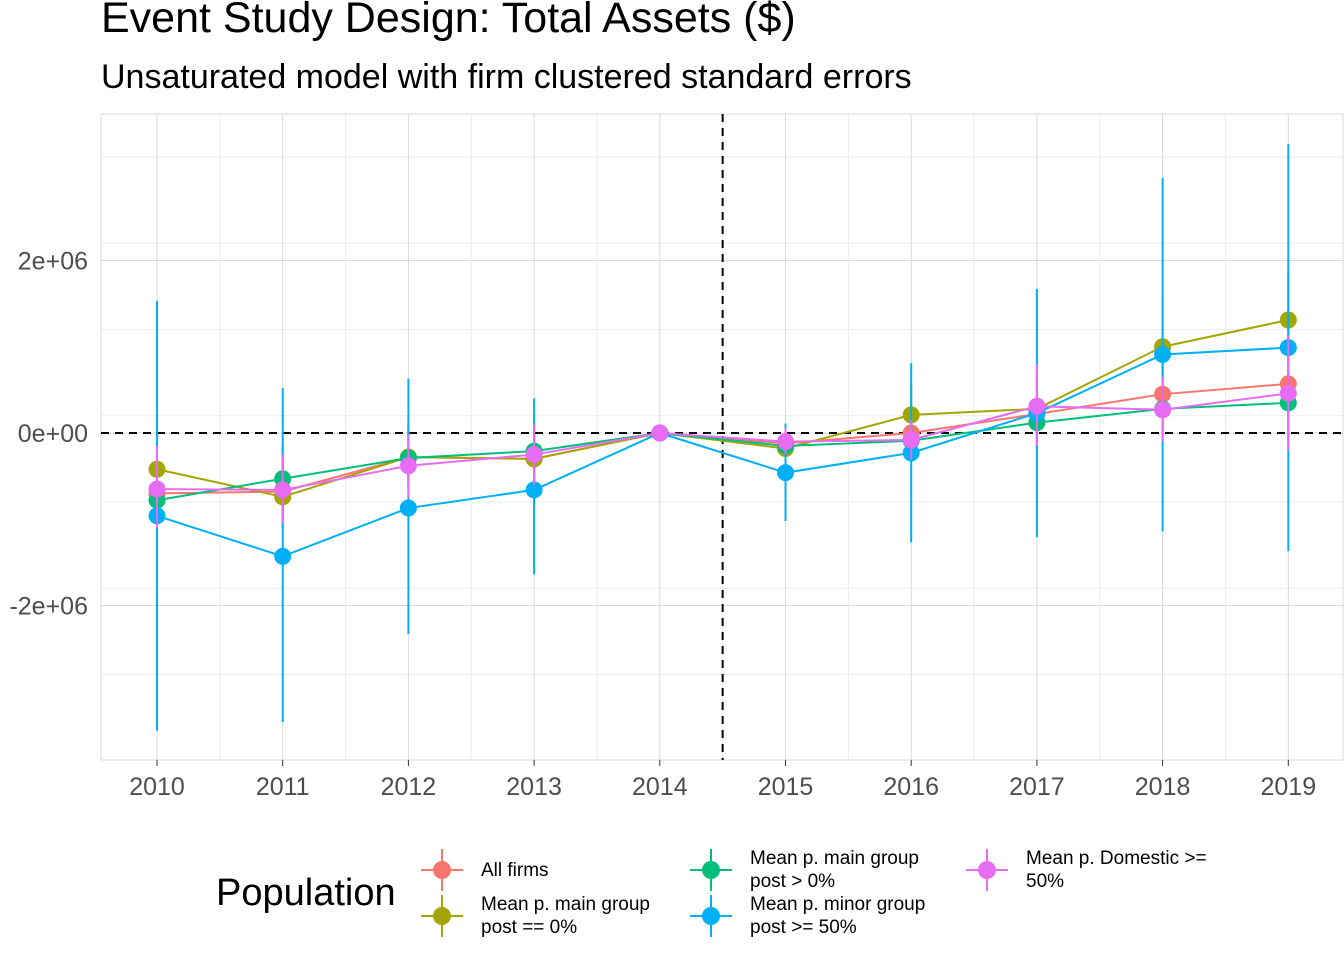 This screenshot has height=960, width=1344. I want to click on legend-label: Mean p. Domestic >= 50%, so click(1116, 870).